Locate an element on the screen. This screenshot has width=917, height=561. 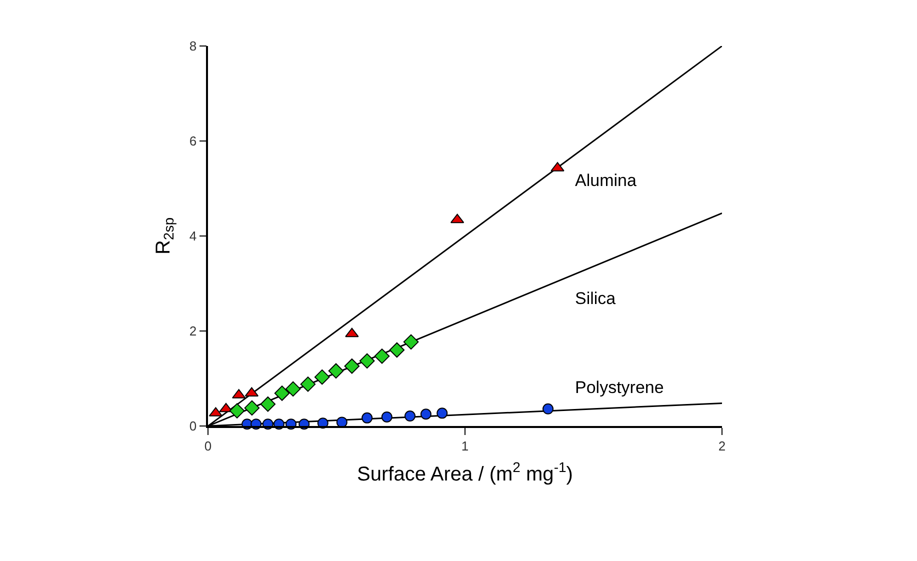
x-axis-title: Surface Area / (m$^{2}$ mg$^{-1}$) is located at coordinates (465, 472).